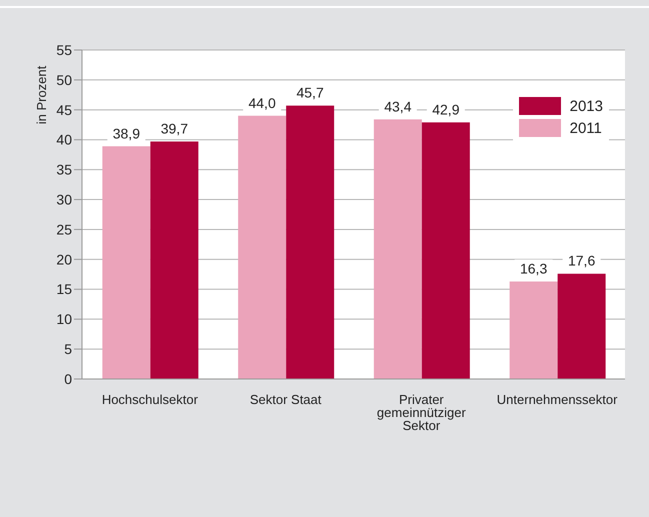 This screenshot has height=517, width=649. What do you see at coordinates (310, 92) in the screenshot?
I see `data-label: 45,7` at bounding box center [310, 92].